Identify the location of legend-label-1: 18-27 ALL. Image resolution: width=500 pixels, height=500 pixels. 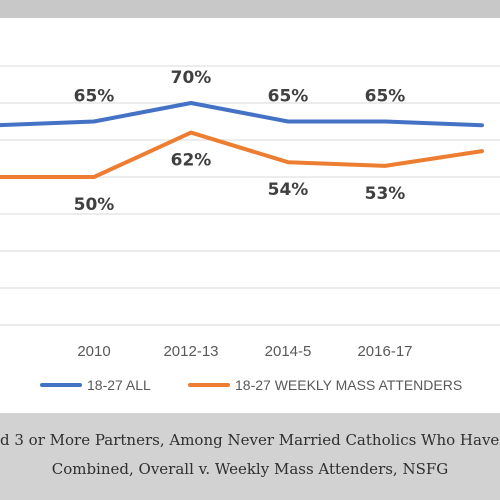
(119, 385).